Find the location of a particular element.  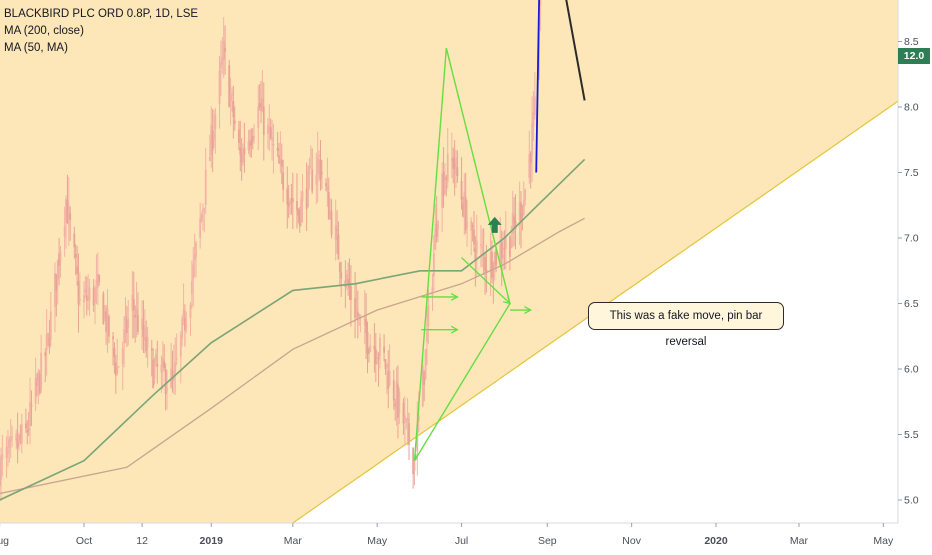

y-tick-label: 5.5 is located at coordinates (911, 435).